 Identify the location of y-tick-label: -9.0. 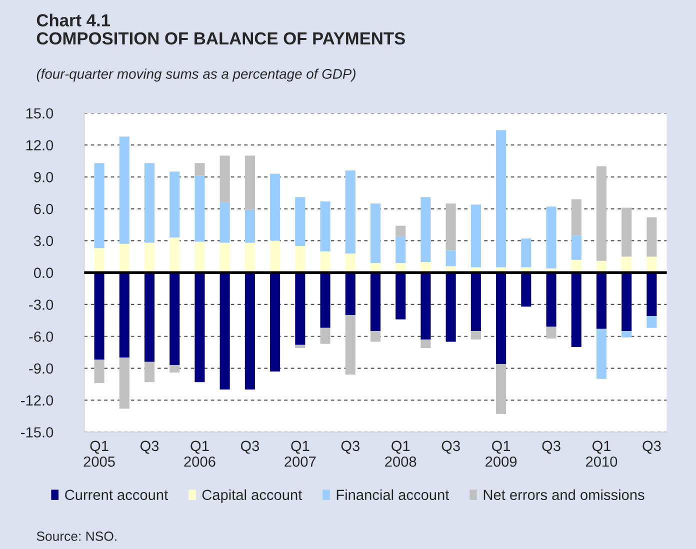
(41, 368).